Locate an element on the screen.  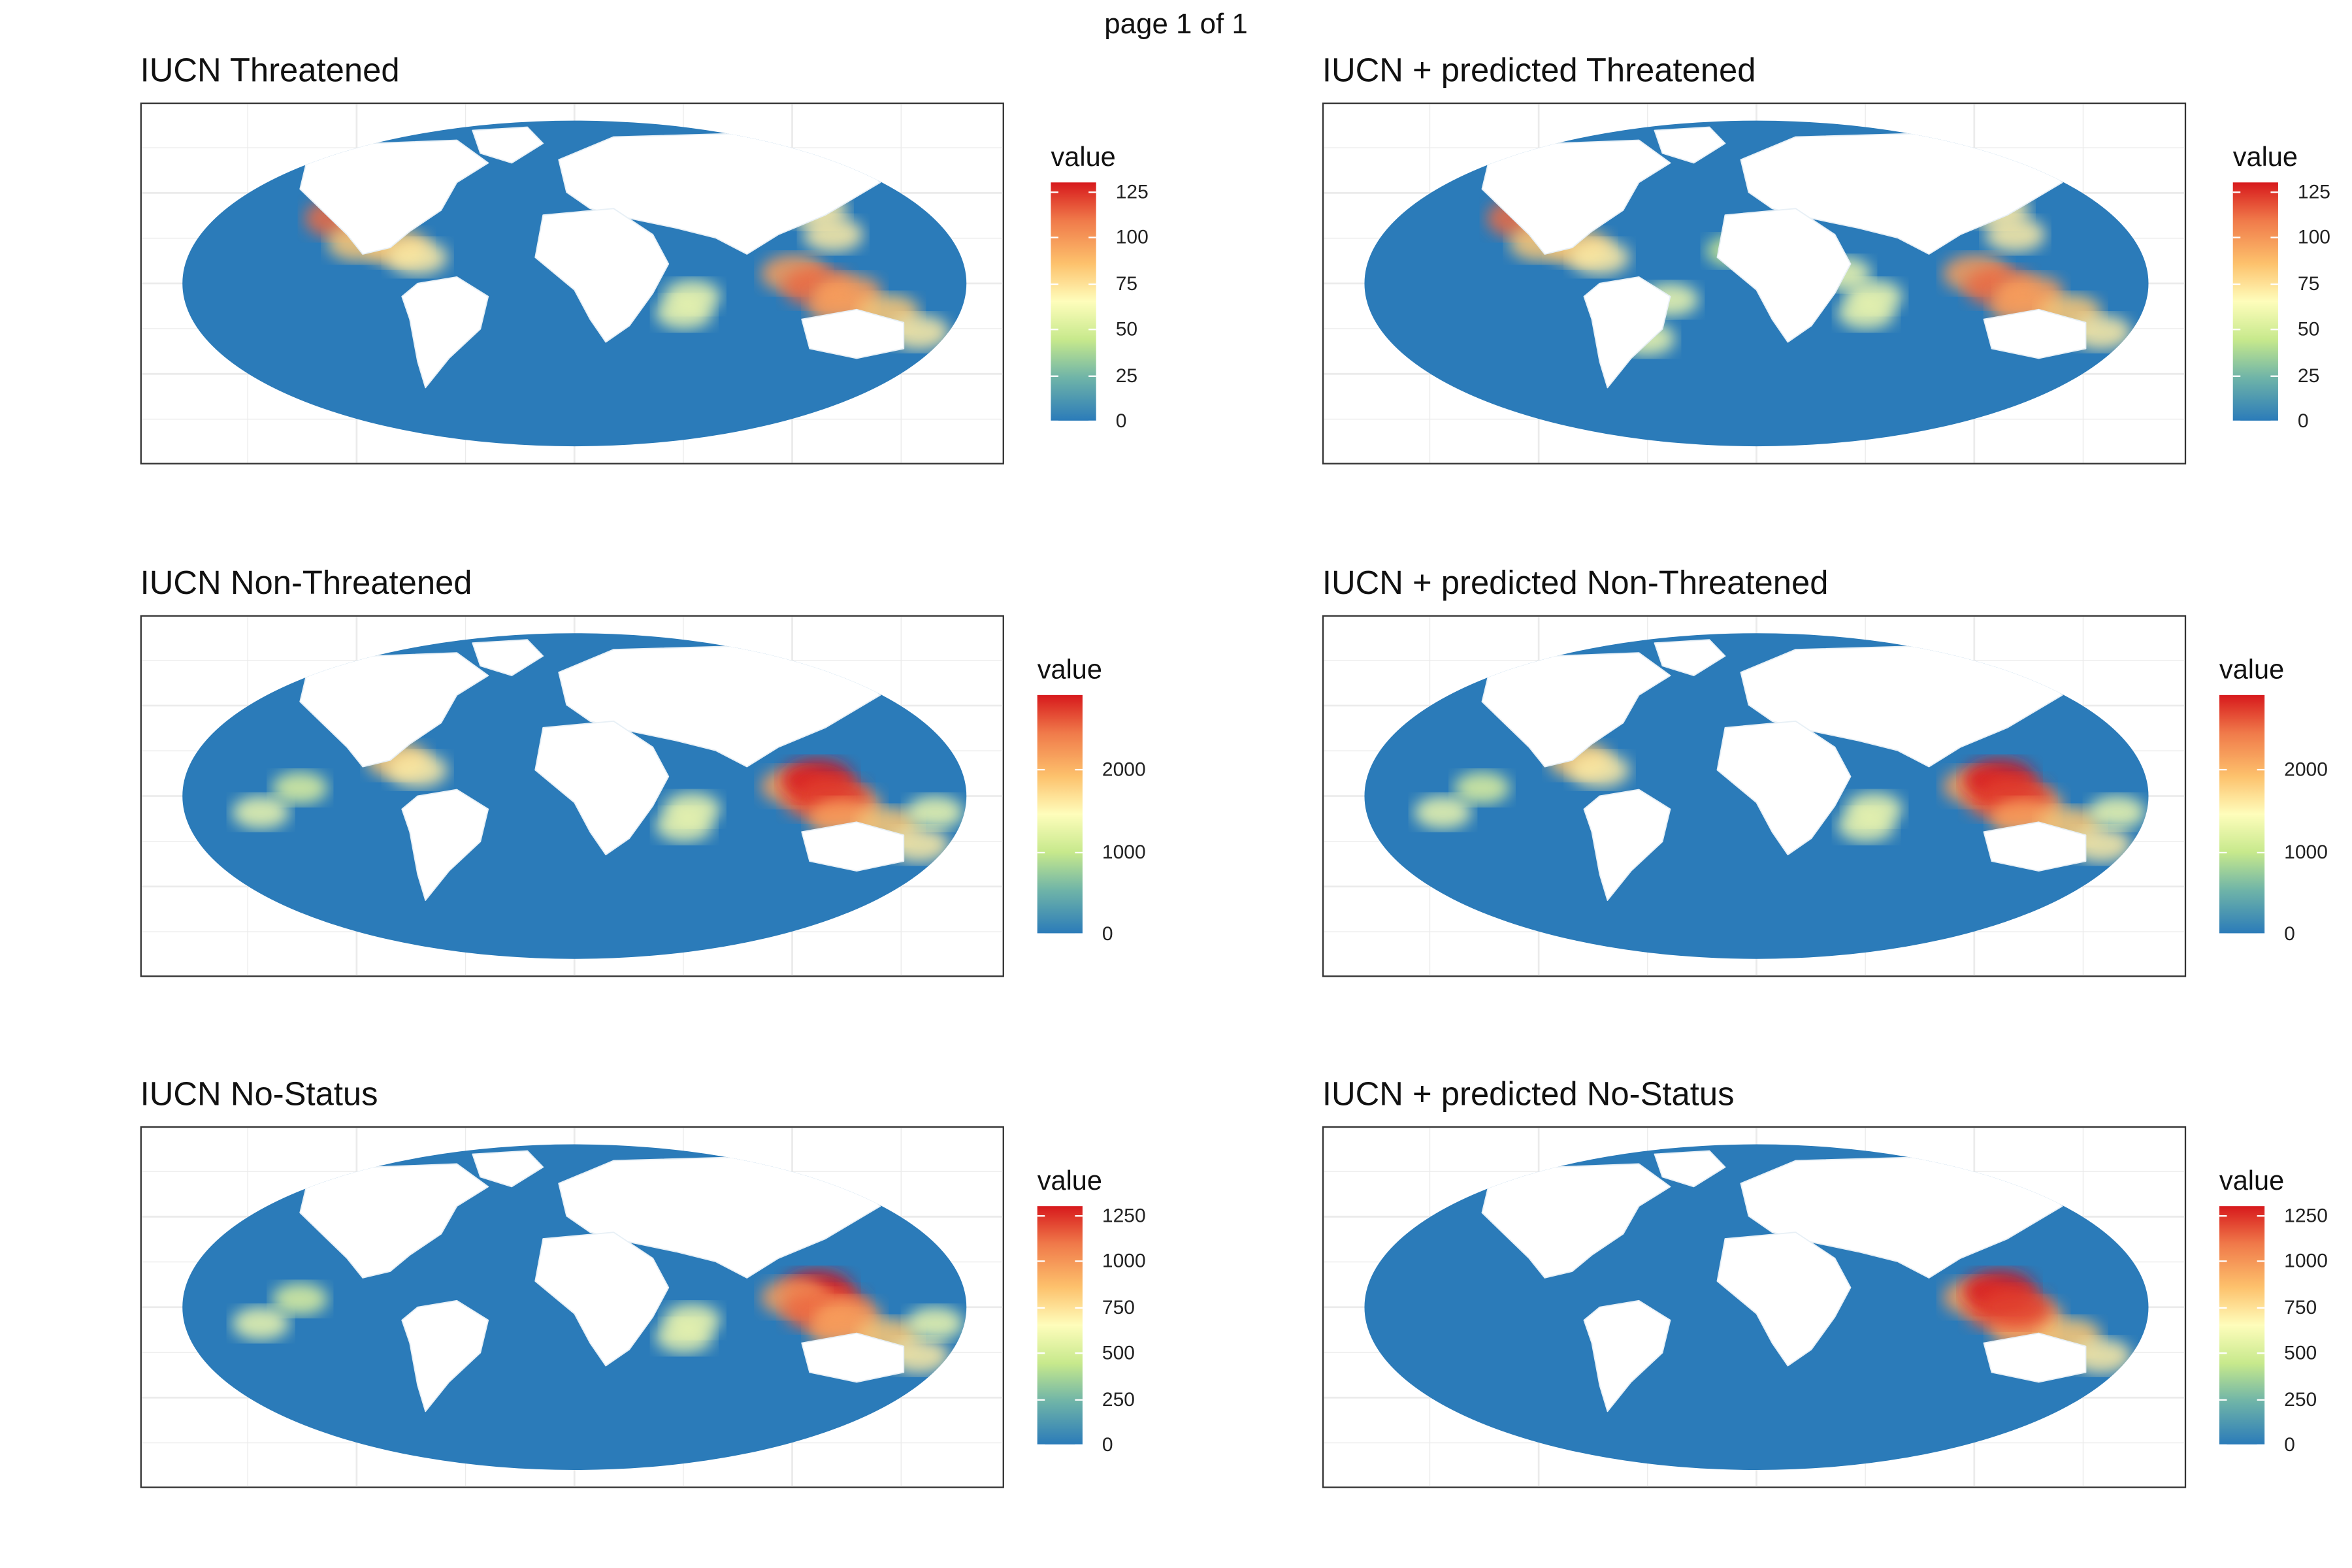
panel-title: IUCN No-Status is located at coordinates (259, 1094).